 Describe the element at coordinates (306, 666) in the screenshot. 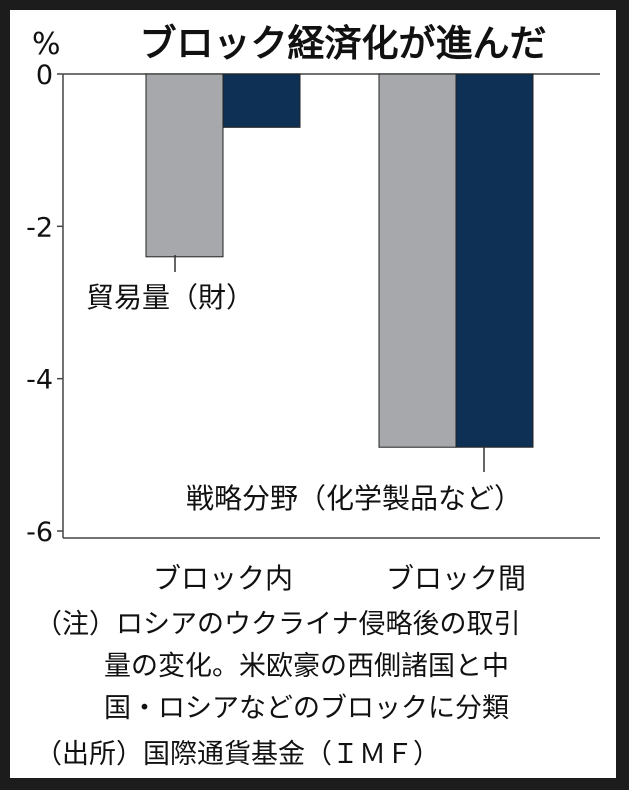

I see `note-line-2: 量の変化。米欧豪の西側諸国と中` at that location.